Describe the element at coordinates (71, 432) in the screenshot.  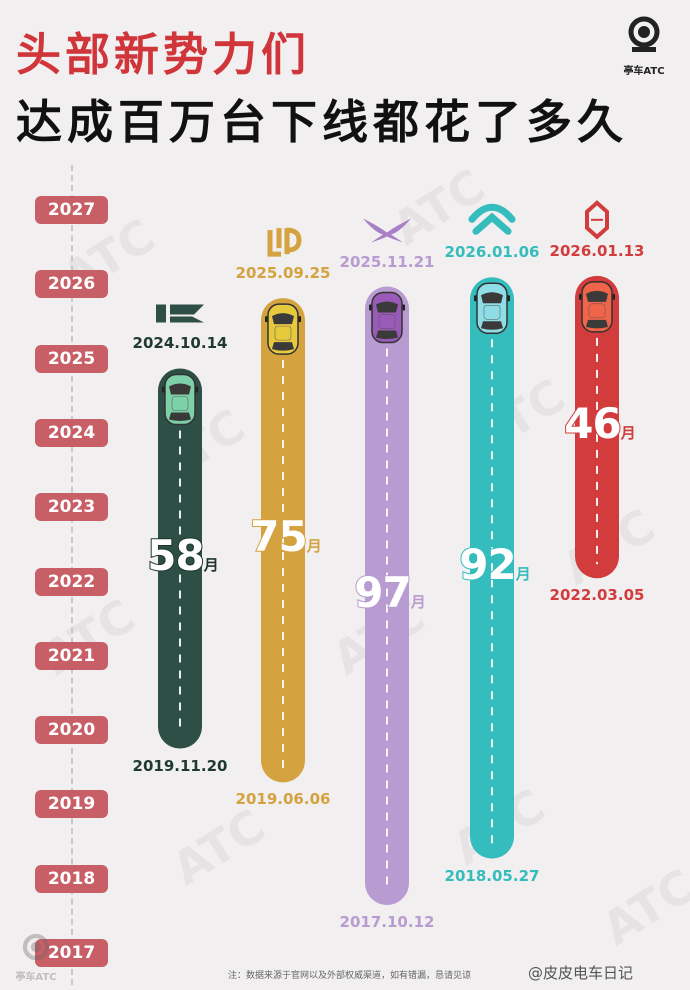
I see `year-tick-2024: 2024` at that location.